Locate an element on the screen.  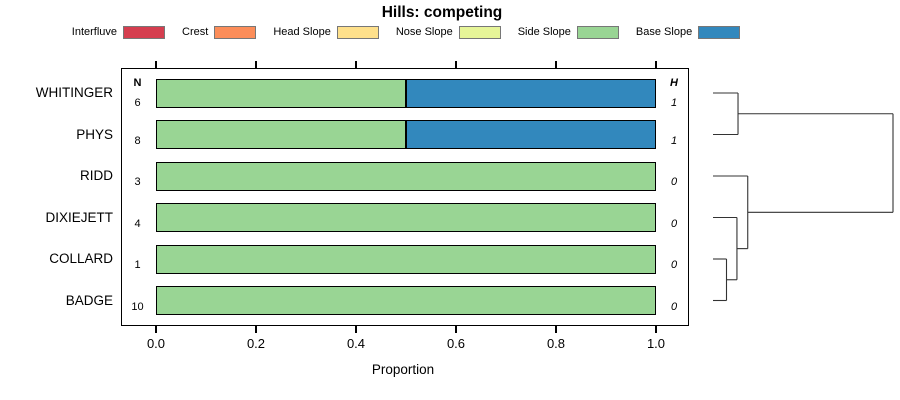
x-axis-tick-label: 1.0 is located at coordinates (656, 343).